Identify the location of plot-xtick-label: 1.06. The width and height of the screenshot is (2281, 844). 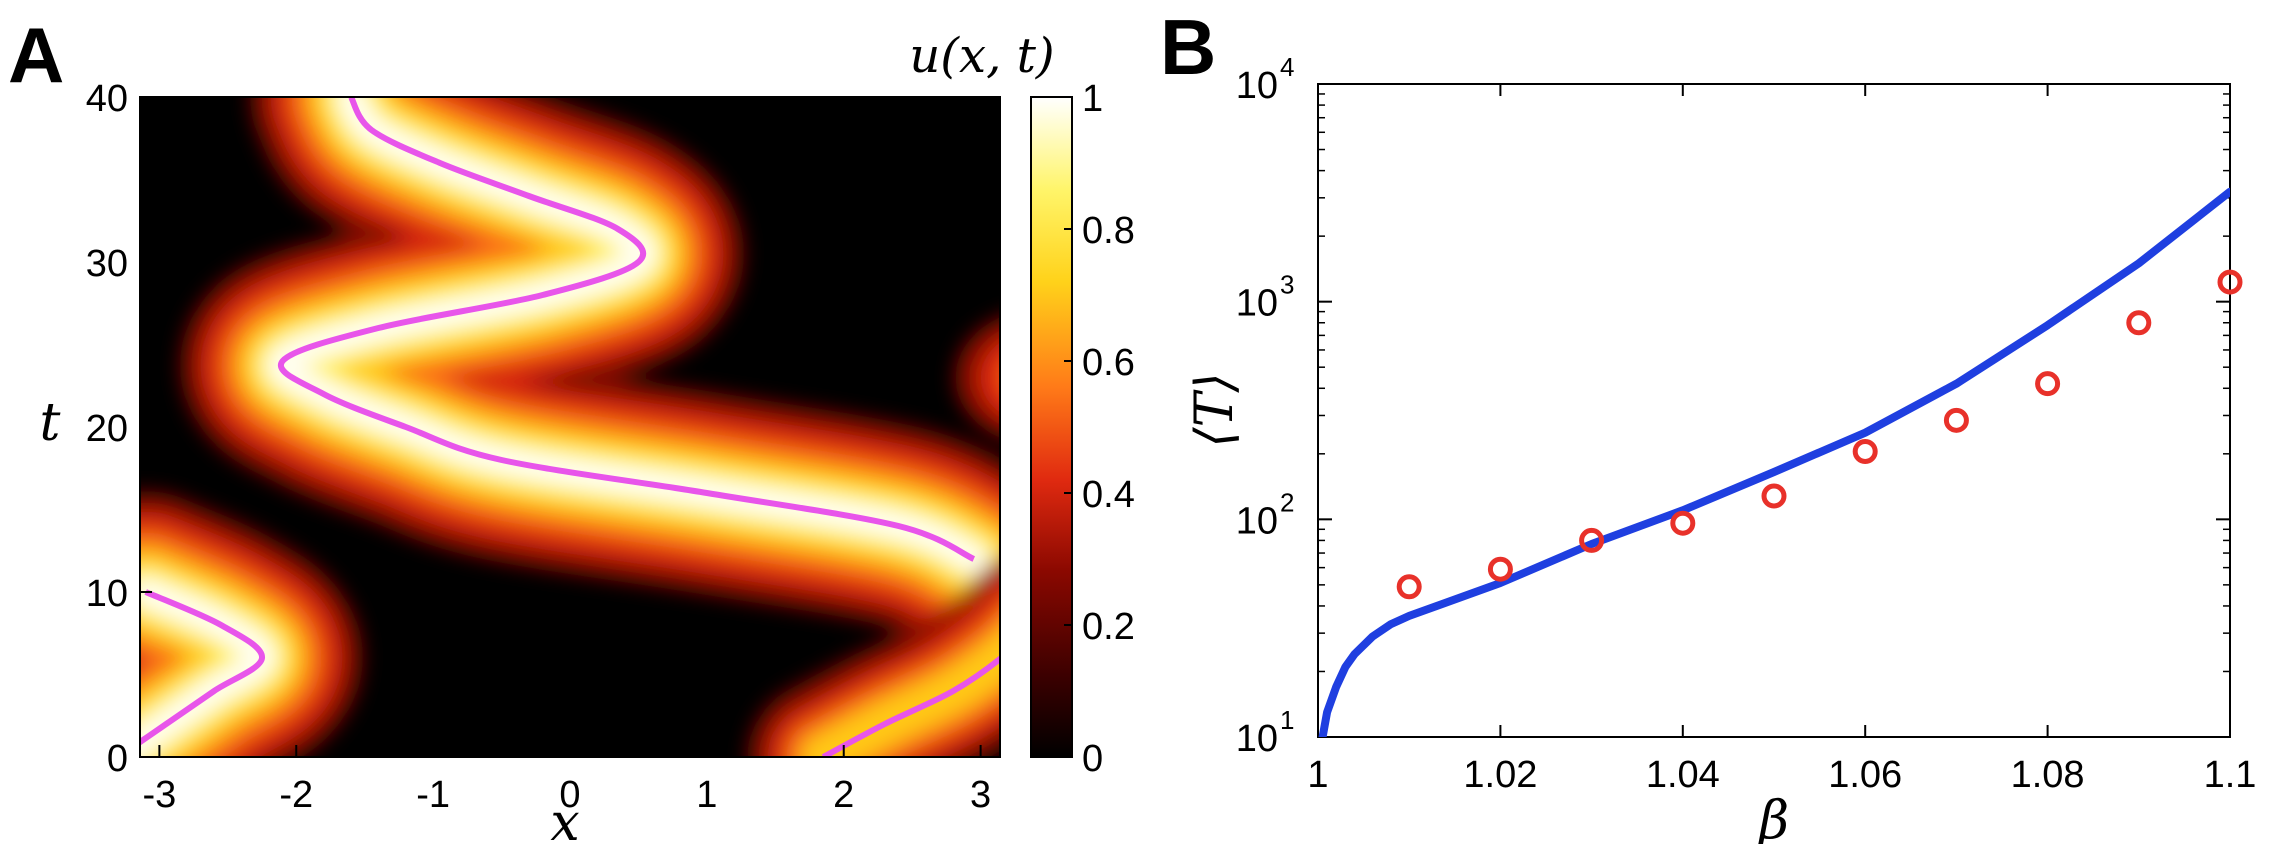
(1865, 775).